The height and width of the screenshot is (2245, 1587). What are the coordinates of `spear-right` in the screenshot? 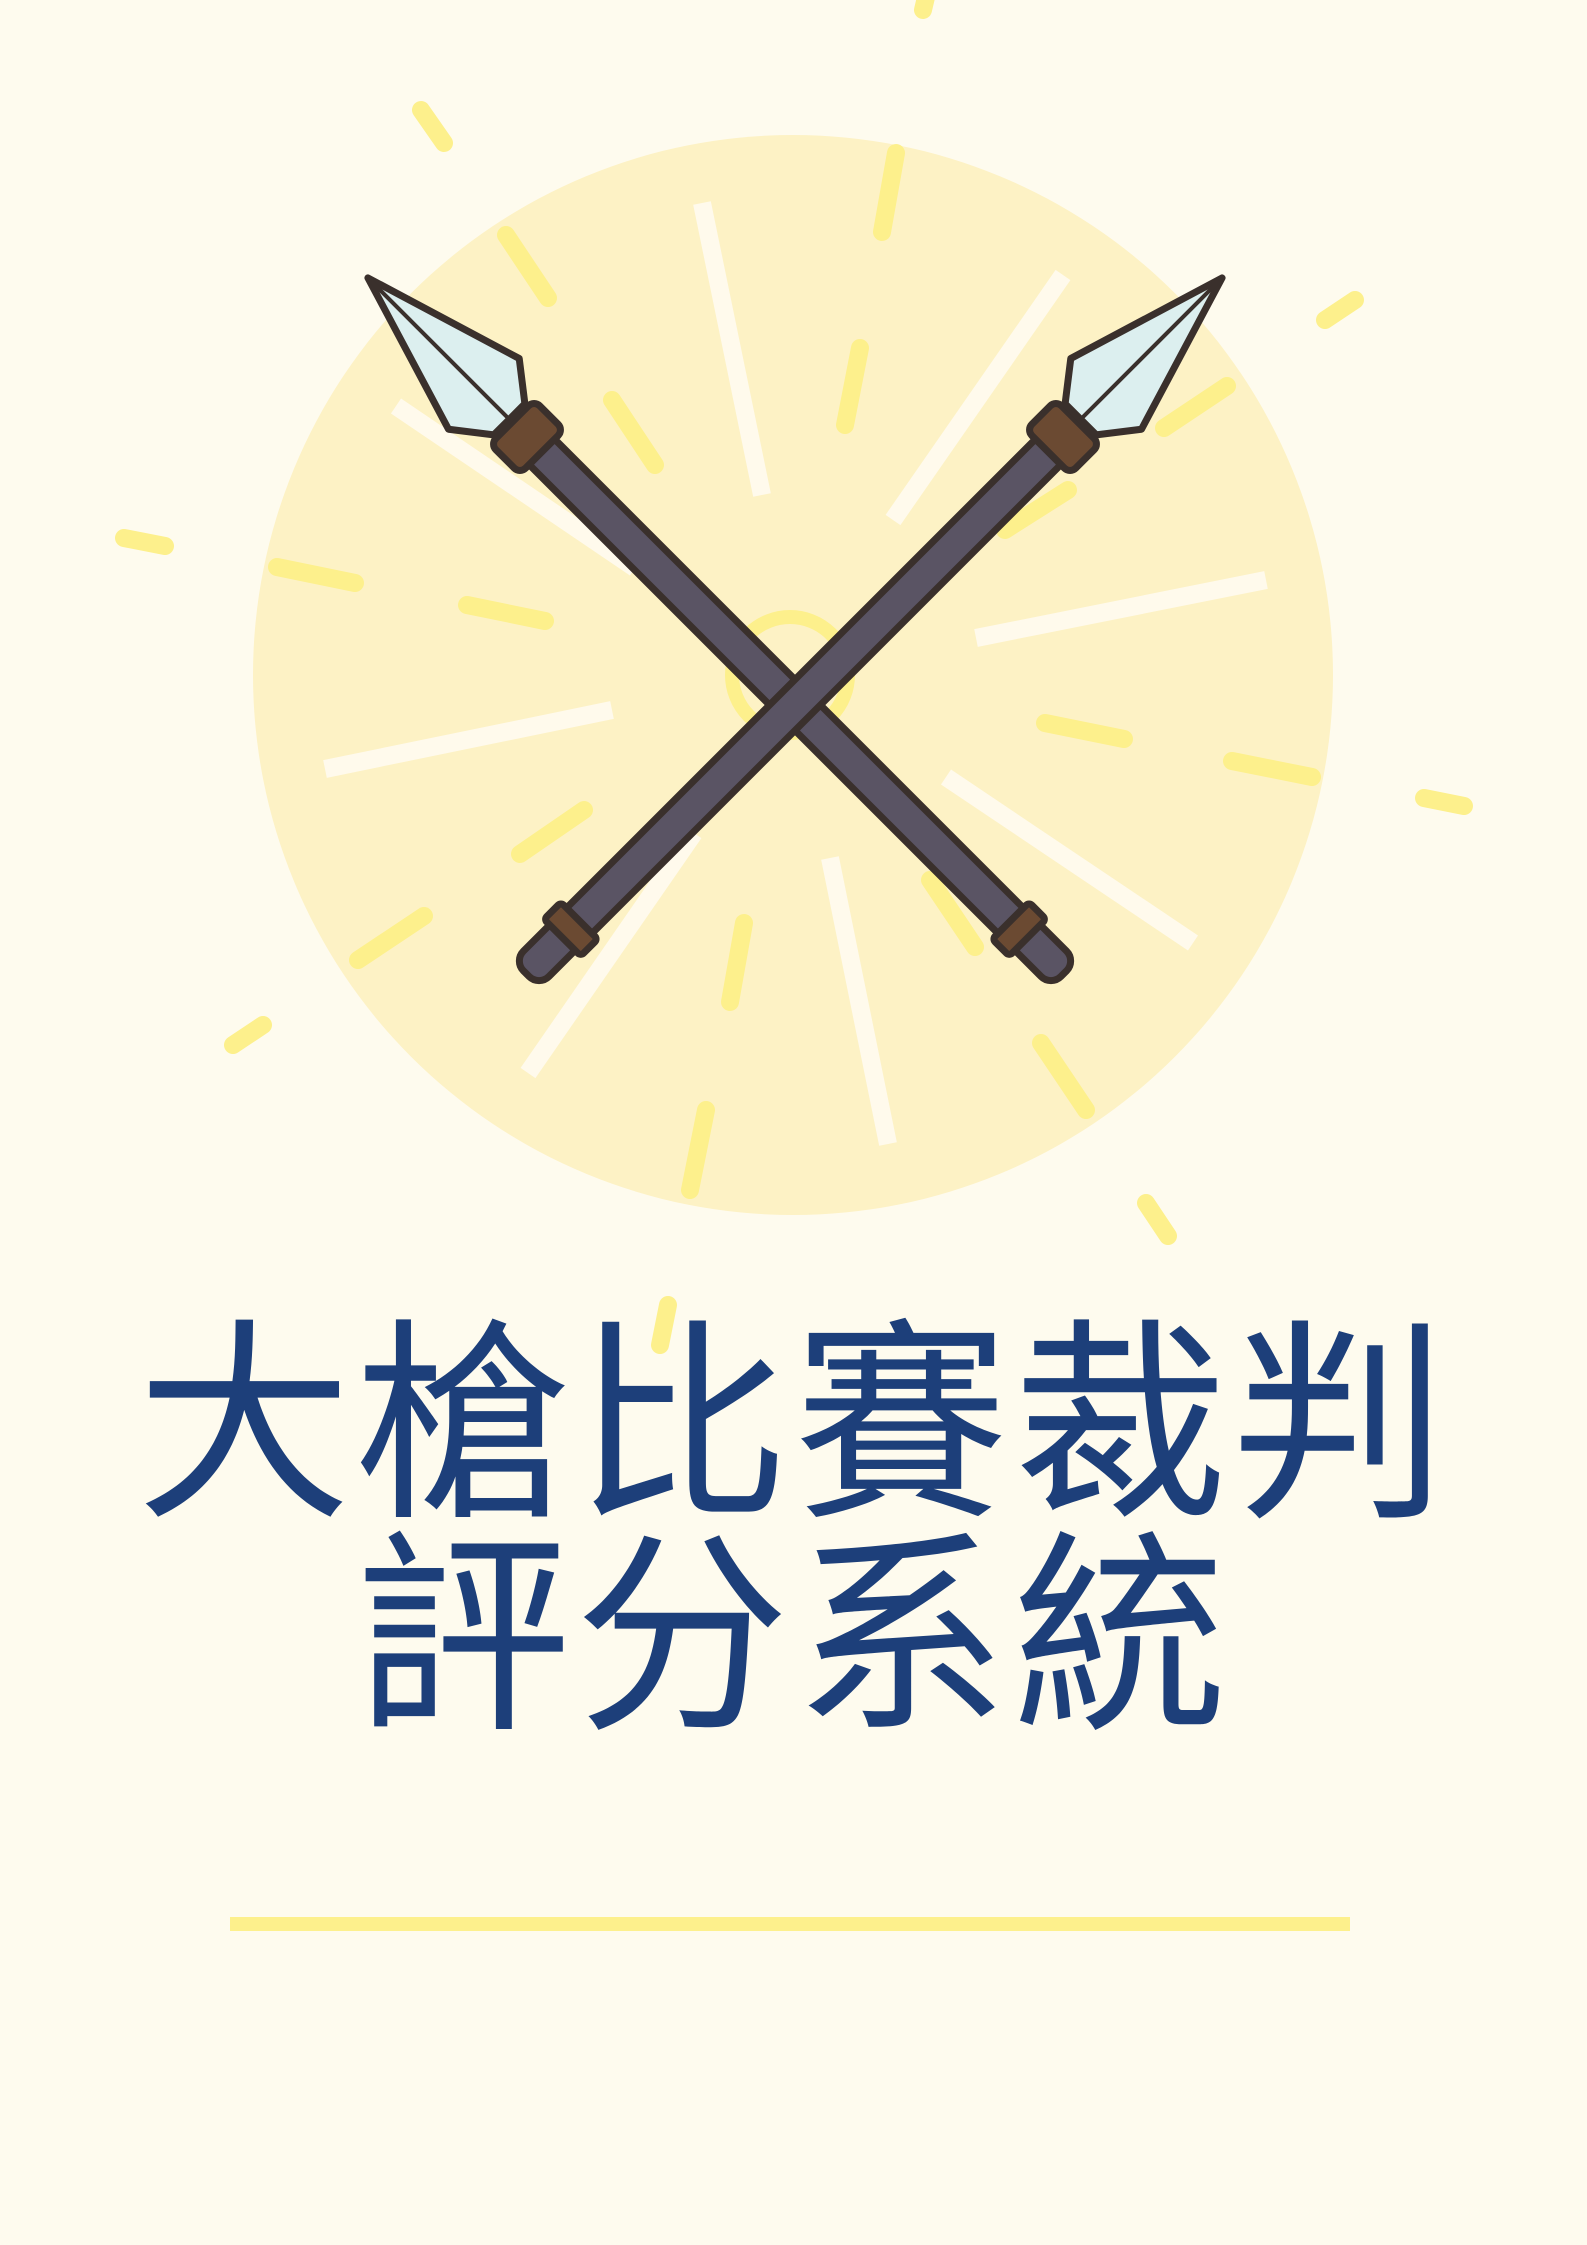 It's located at (870, 629).